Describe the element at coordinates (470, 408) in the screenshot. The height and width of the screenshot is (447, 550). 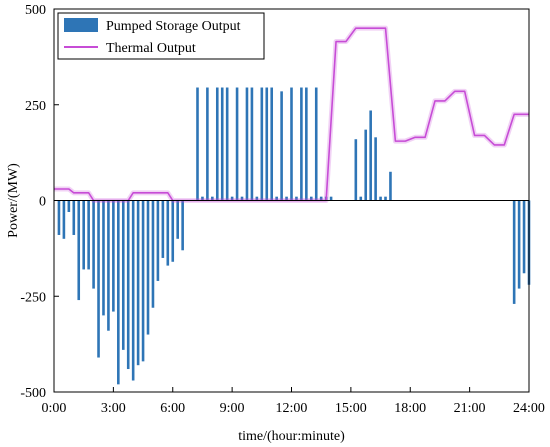
I see `x-tick-label: 21:00` at that location.